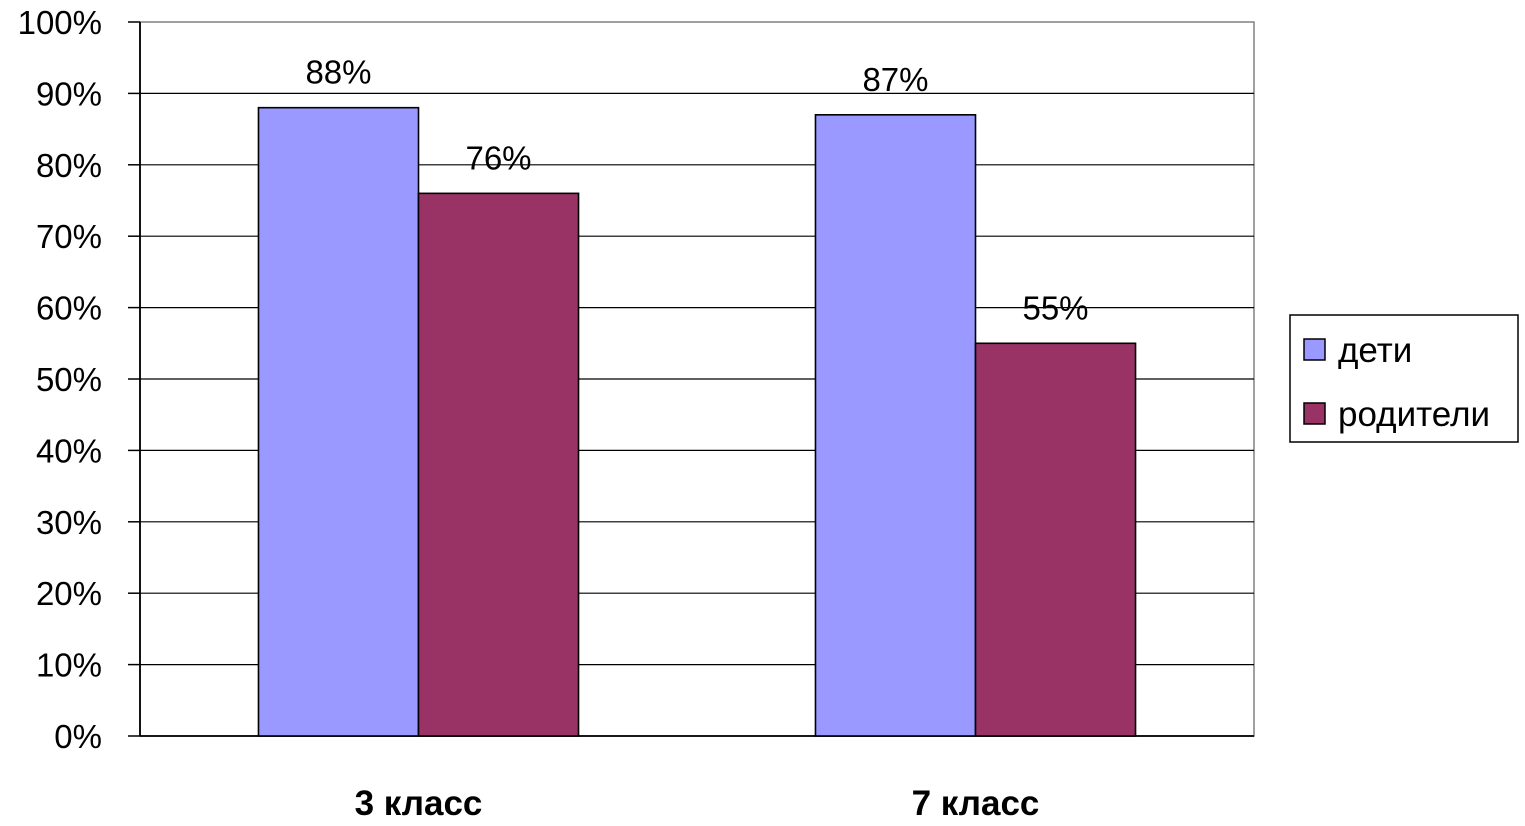  I want to click on legend: дети родители, so click(1404, 378).